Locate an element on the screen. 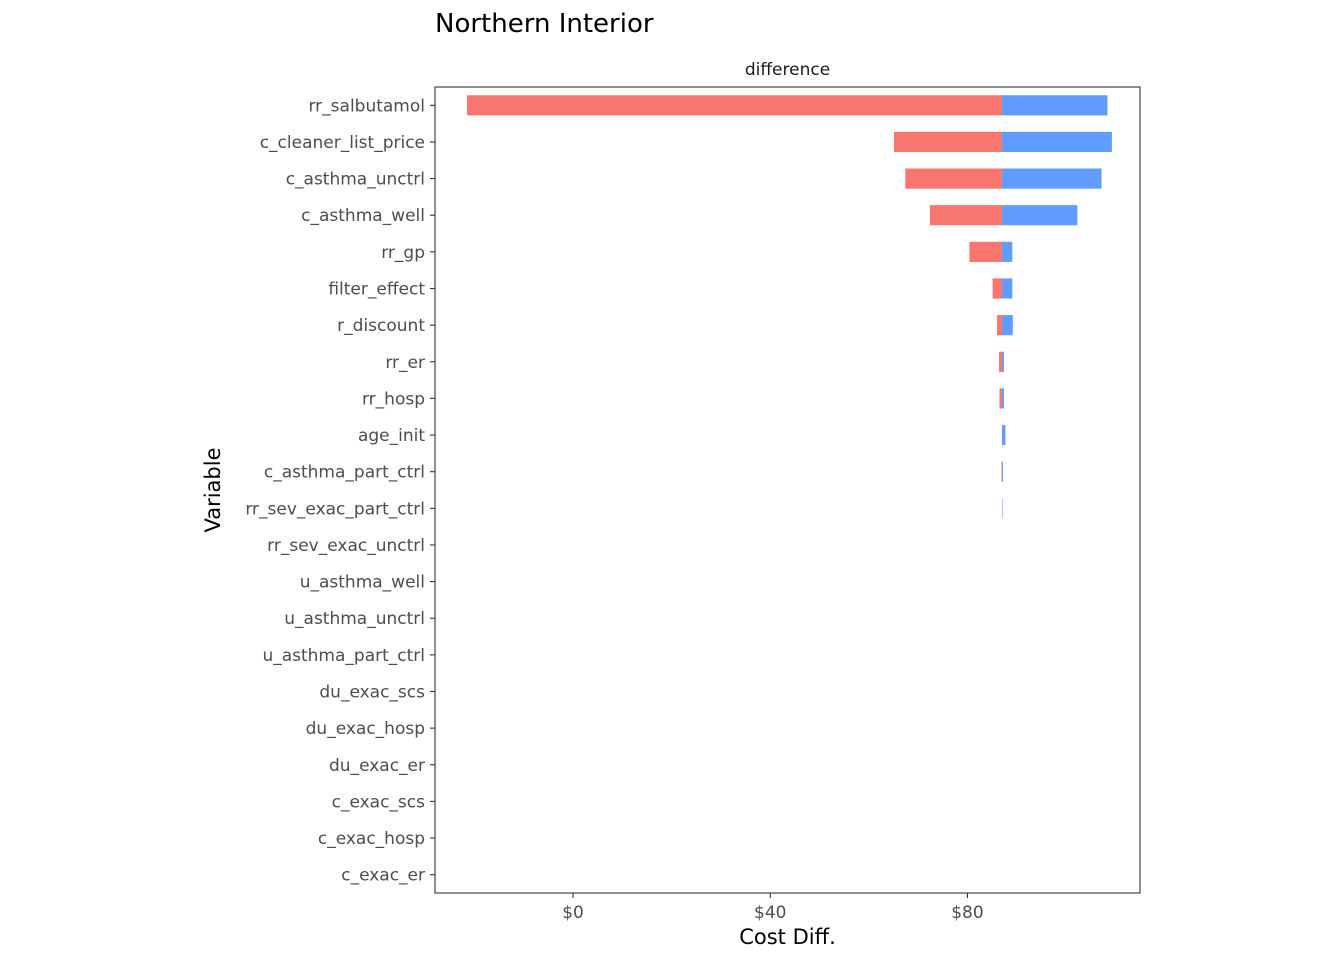  y-tick-label: du_exac_hosp is located at coordinates (365, 729).